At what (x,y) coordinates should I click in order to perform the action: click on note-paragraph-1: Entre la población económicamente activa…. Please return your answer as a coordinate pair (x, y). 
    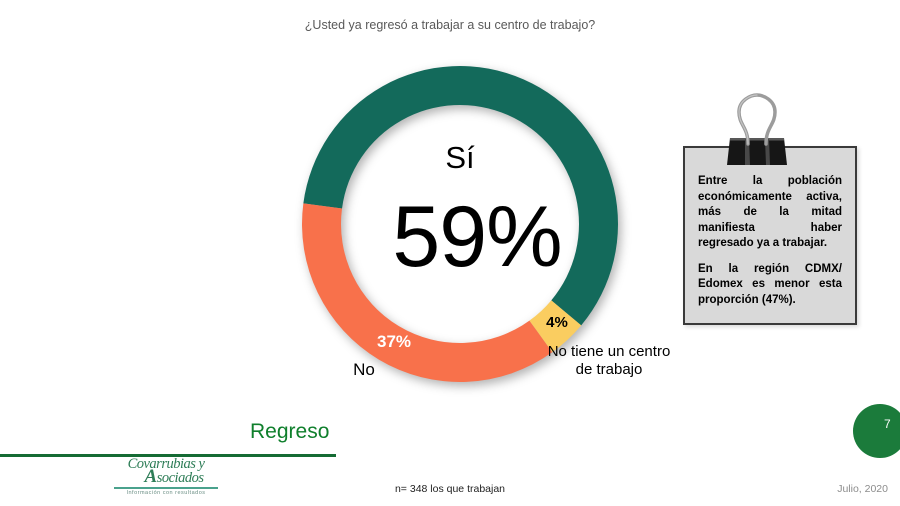
    Looking at the image, I should click on (770, 212).